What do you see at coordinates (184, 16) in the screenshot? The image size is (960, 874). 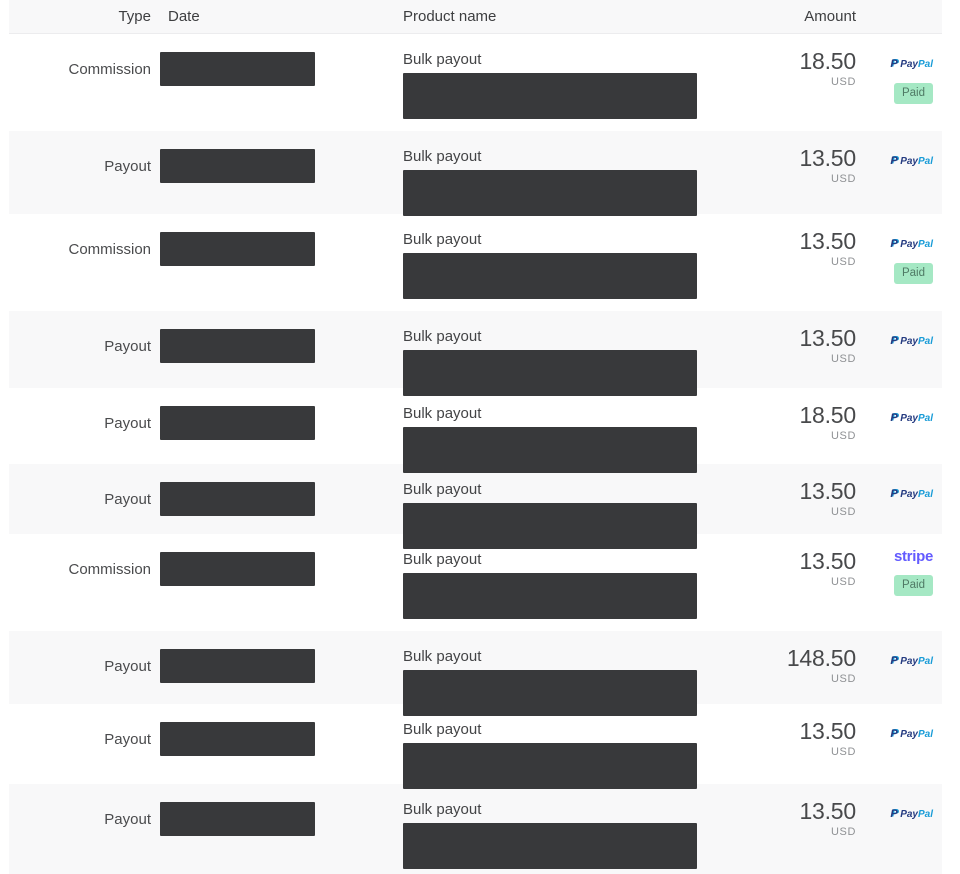 I see `column-header-date: Date` at bounding box center [184, 16].